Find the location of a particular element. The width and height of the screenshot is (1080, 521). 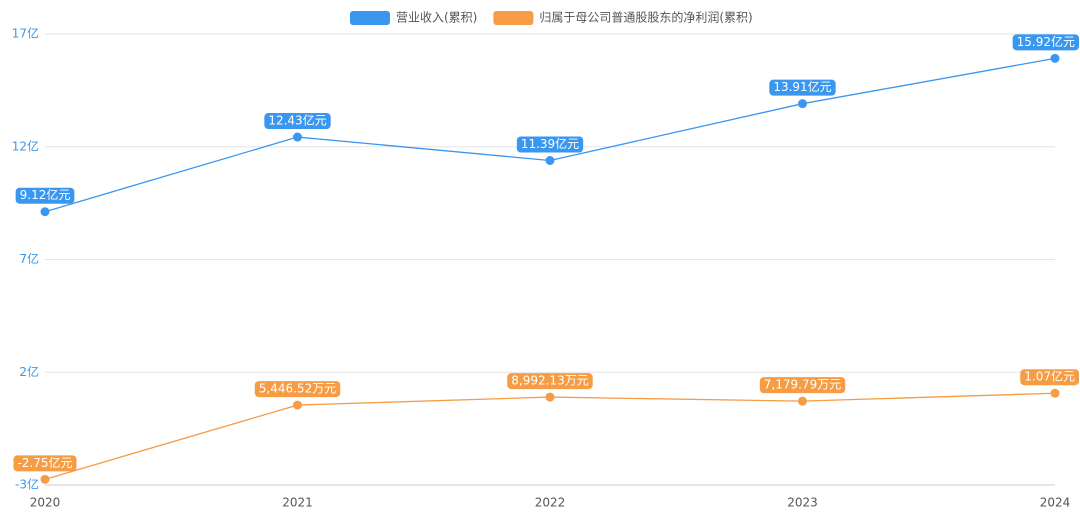

data-label-text: 11.39亿元 is located at coordinates (550, 143).